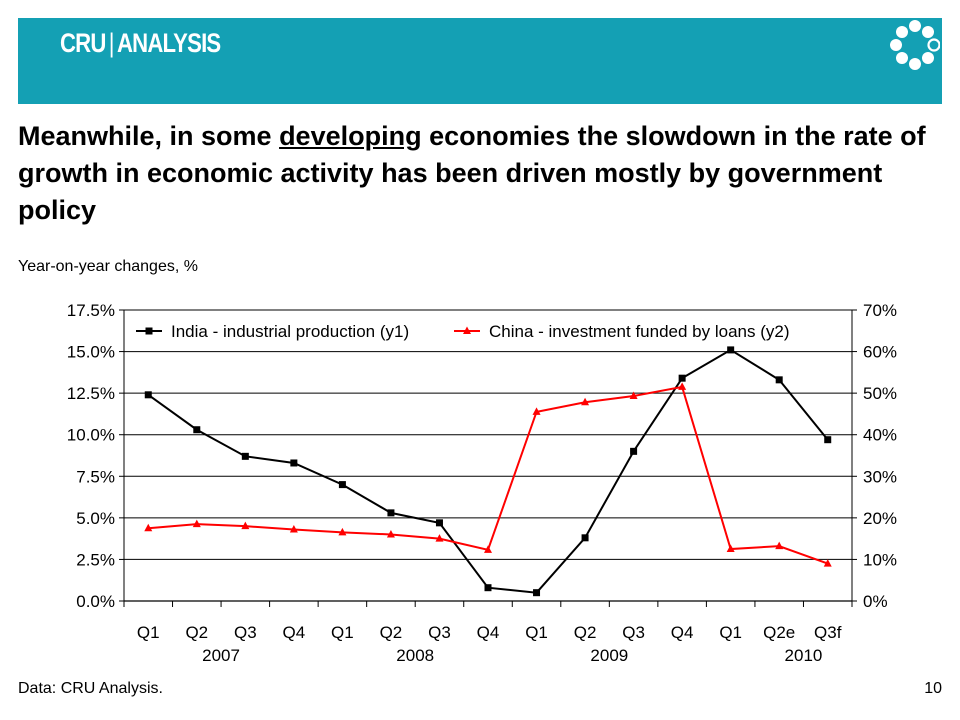 Image resolution: width=960 pixels, height=720 pixels. What do you see at coordinates (639, 331) in the screenshot?
I see `legend-entry: China - investment funded by loans (y2)` at bounding box center [639, 331].